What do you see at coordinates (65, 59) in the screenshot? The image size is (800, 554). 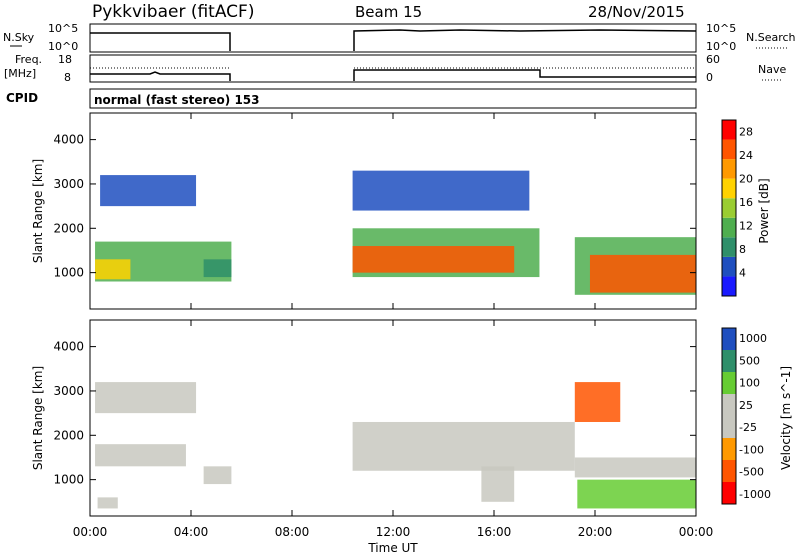 I see `freq-left-top: 18` at bounding box center [65, 59].